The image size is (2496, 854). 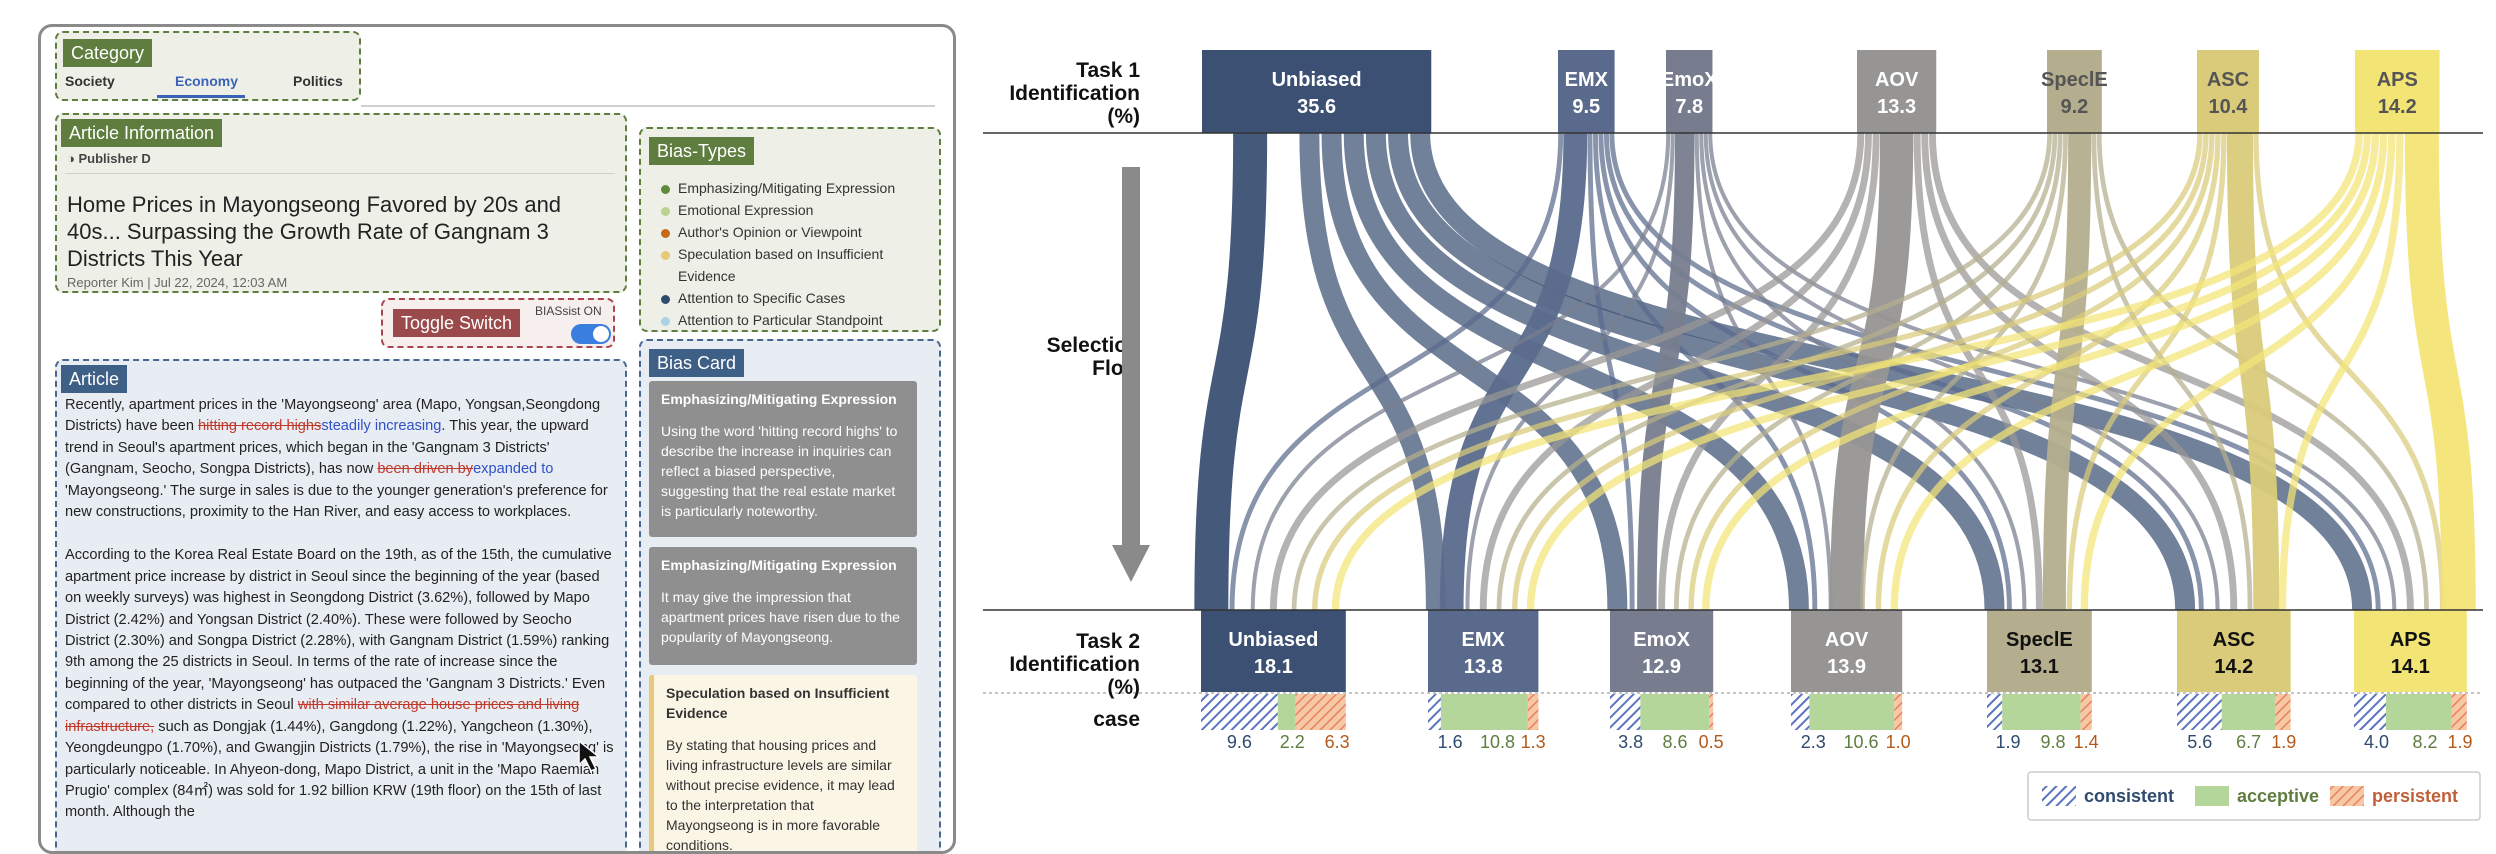 I want to click on bias-type-item: Speculation based on Insufficient, so click(x=778, y=254).